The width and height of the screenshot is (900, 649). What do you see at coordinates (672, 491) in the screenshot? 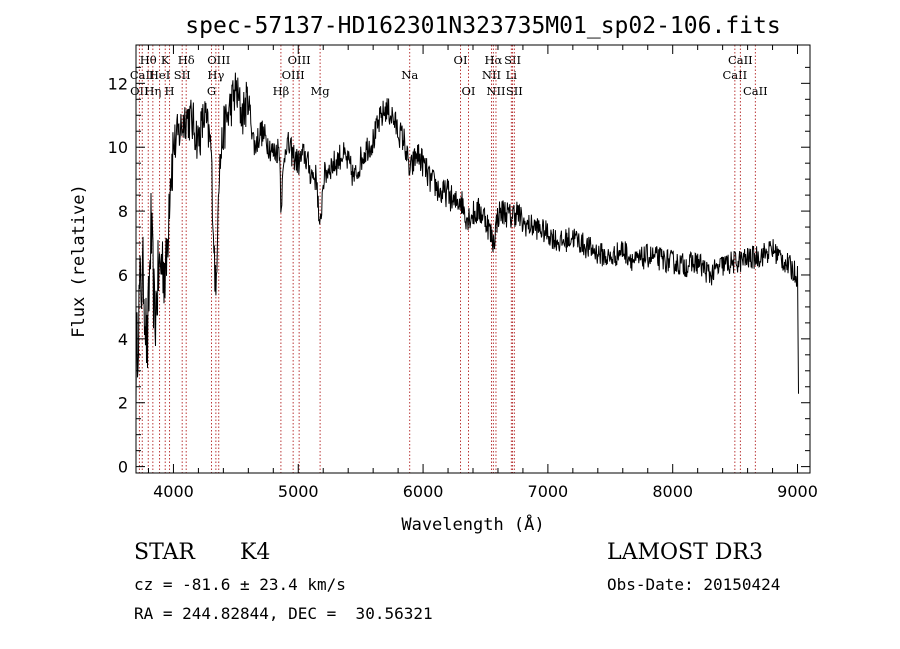
I see `x-tick-label: 8000` at bounding box center [672, 491].